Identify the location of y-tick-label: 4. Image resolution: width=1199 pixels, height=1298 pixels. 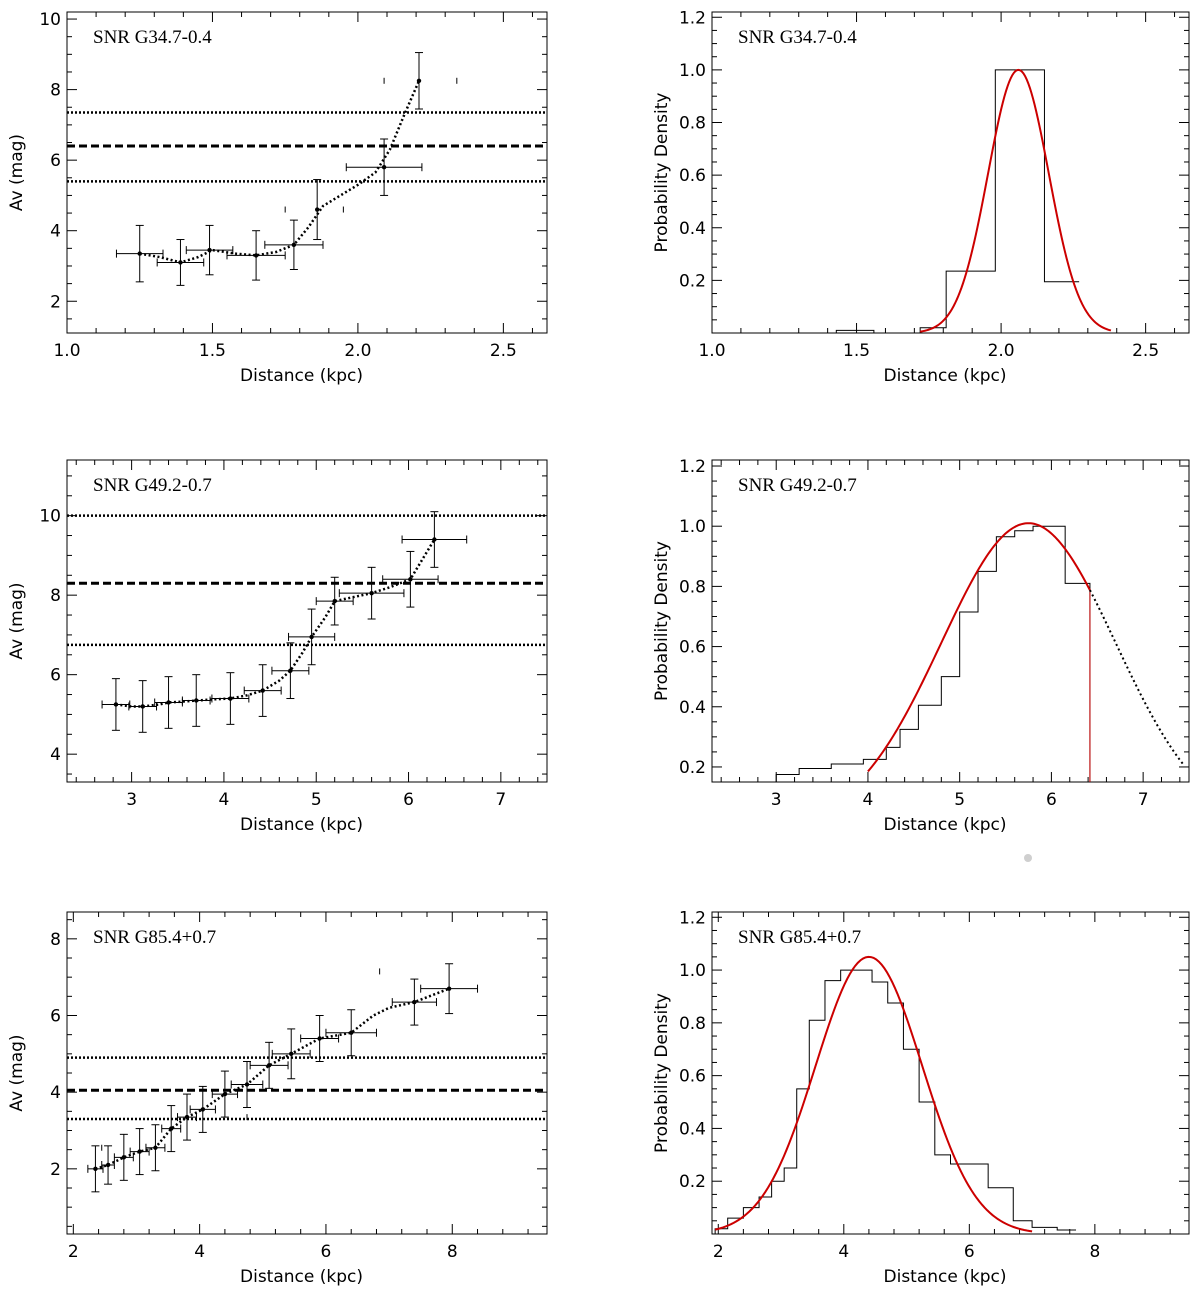
(55, 232).